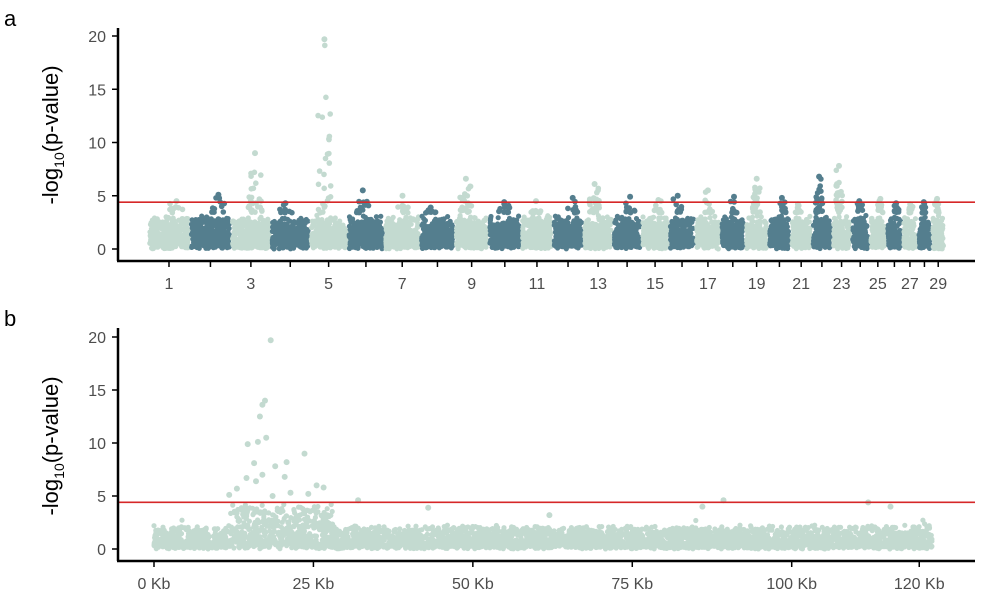 The width and height of the screenshot is (1003, 602). I want to click on panel-a-label: a, so click(10, 18).